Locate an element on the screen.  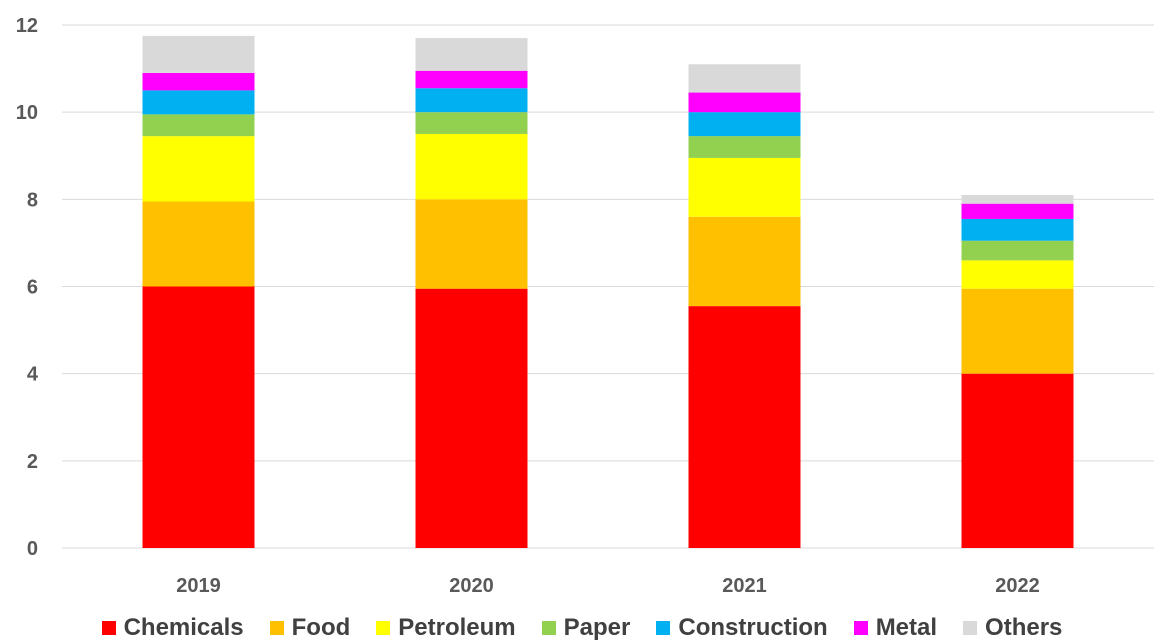
bar-segment-chemicals-2021 is located at coordinates (744, 427).